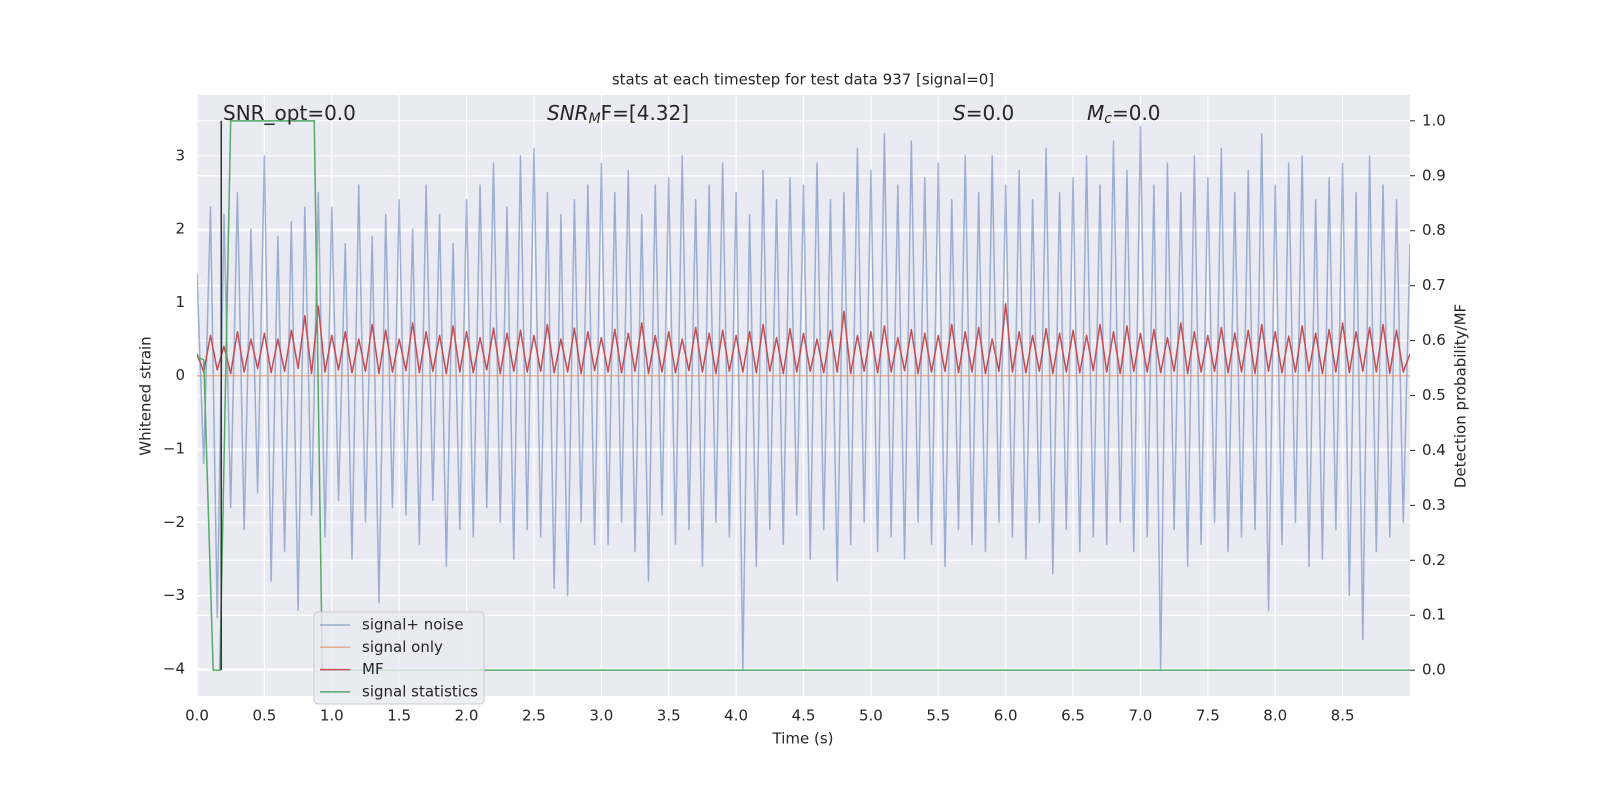 The width and height of the screenshot is (1600, 800). Describe the element at coordinates (197, 716) in the screenshot. I see `x-tick-label: 0.0` at that location.